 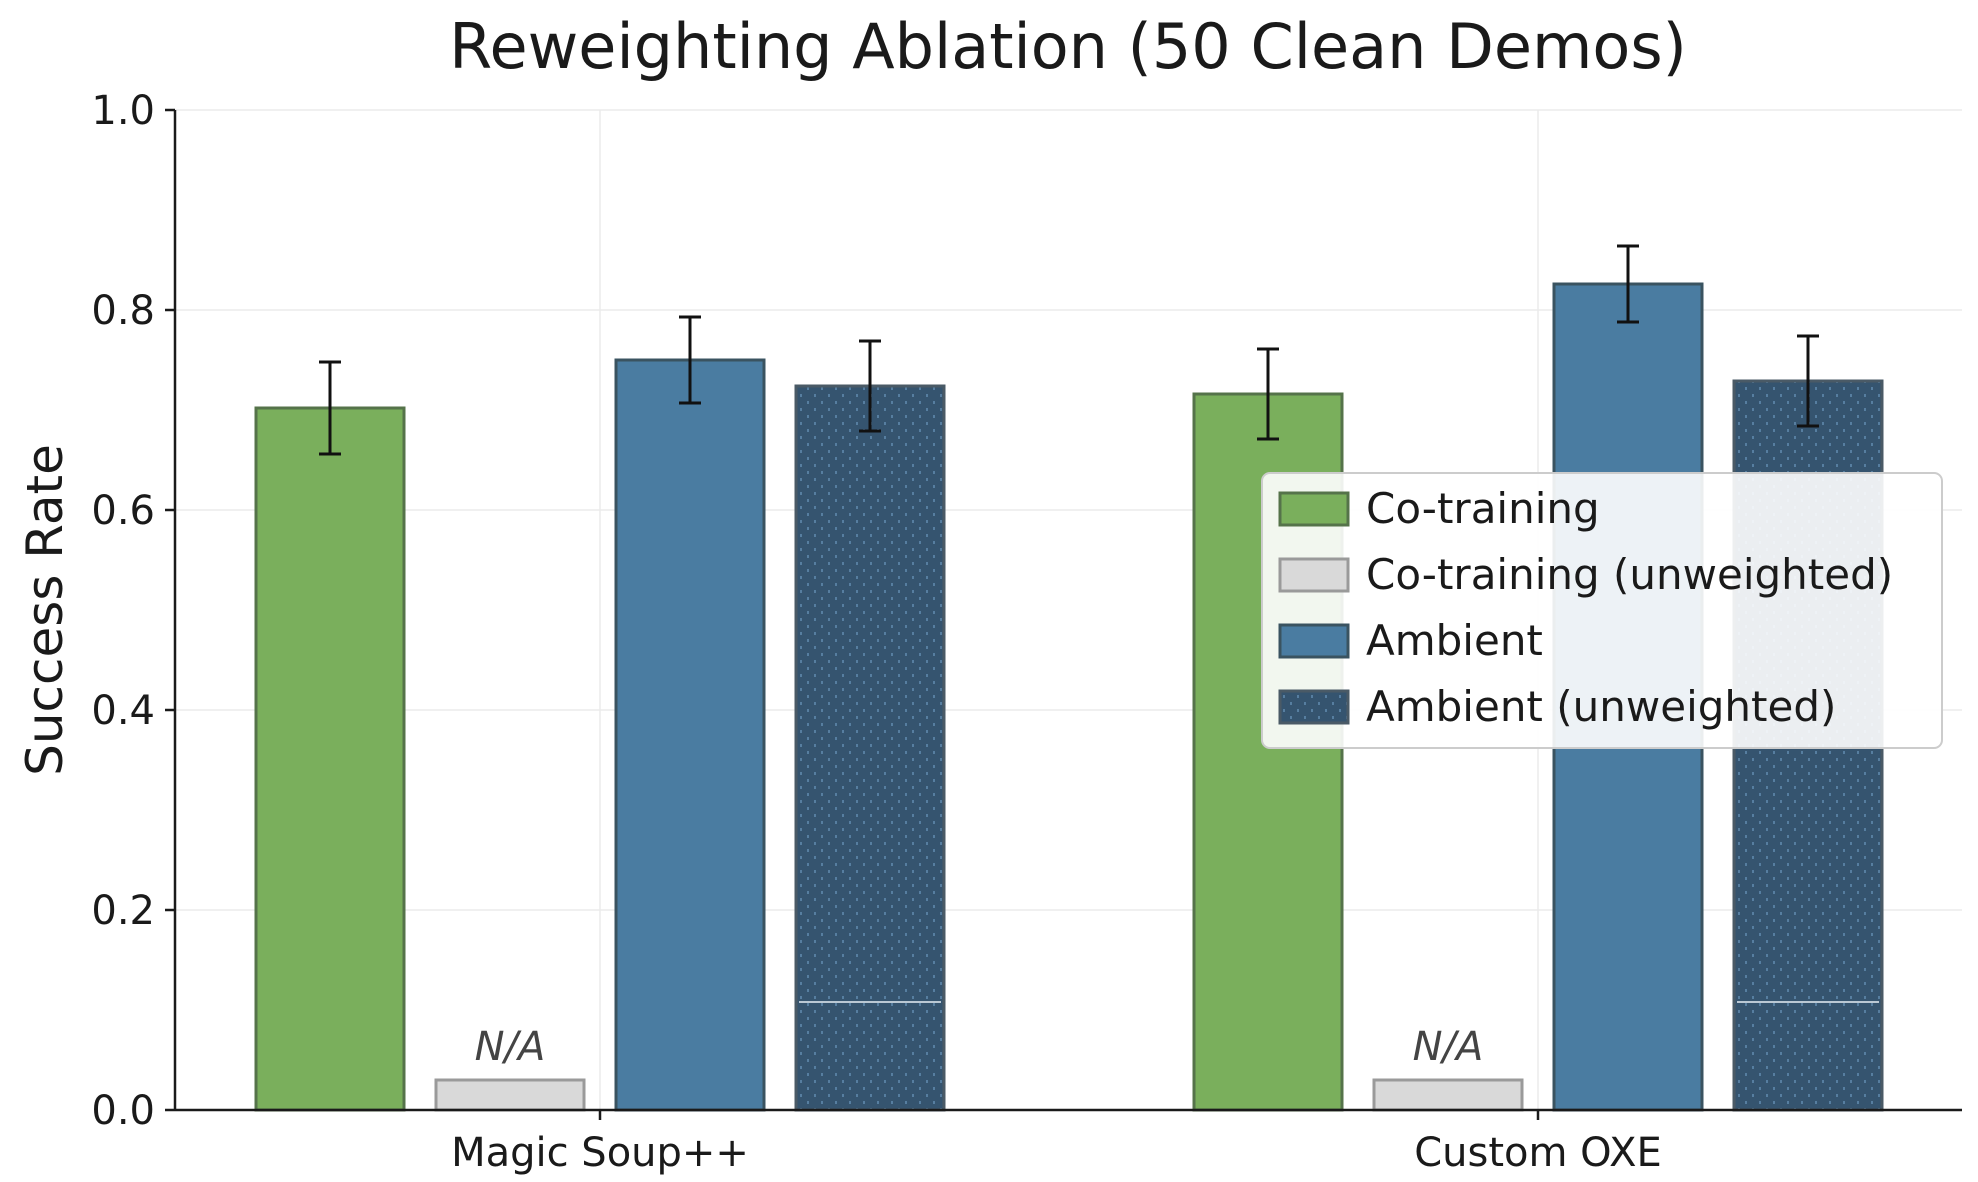 I want to click on y-tick-label: 0.4, so click(x=123, y=711).